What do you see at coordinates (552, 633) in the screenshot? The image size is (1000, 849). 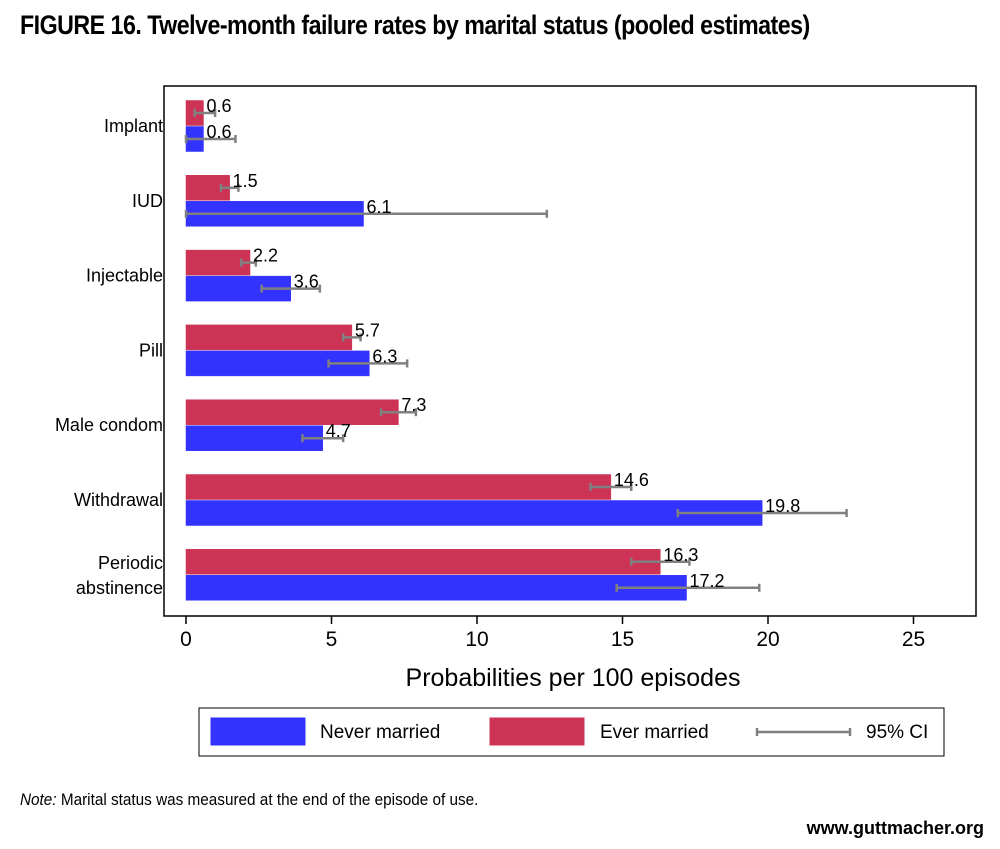 I see `x-axis: 0 5 10 15 20 25` at bounding box center [552, 633].